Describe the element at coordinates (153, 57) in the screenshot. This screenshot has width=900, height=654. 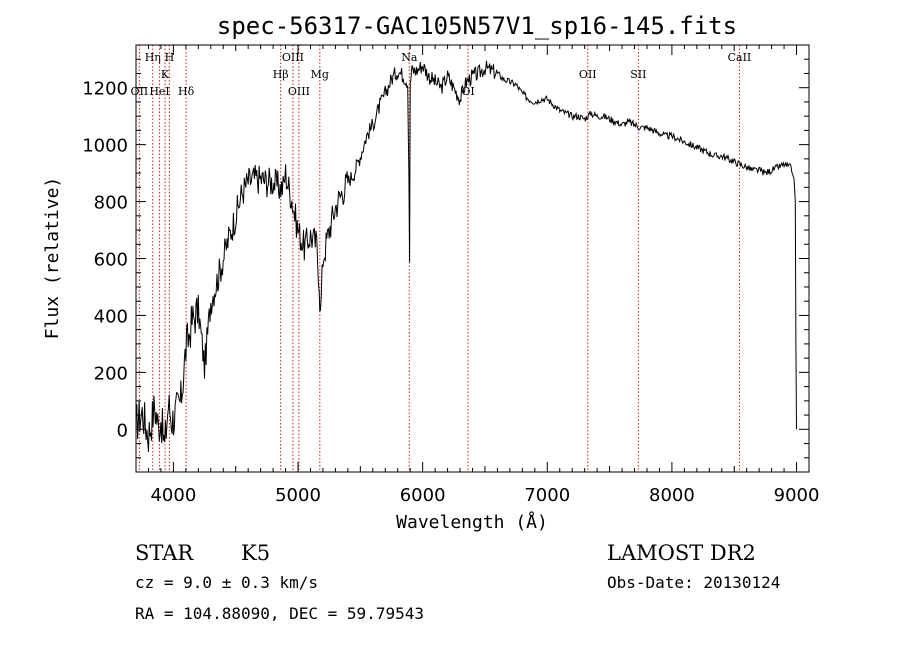
I see `spectral-line-label: Hη` at that location.